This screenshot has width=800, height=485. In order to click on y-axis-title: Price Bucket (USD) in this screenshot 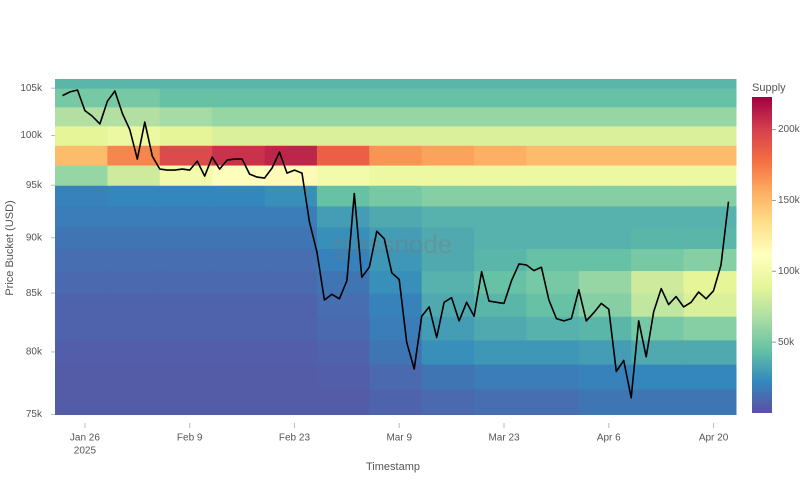, I will do `click(10, 247)`.